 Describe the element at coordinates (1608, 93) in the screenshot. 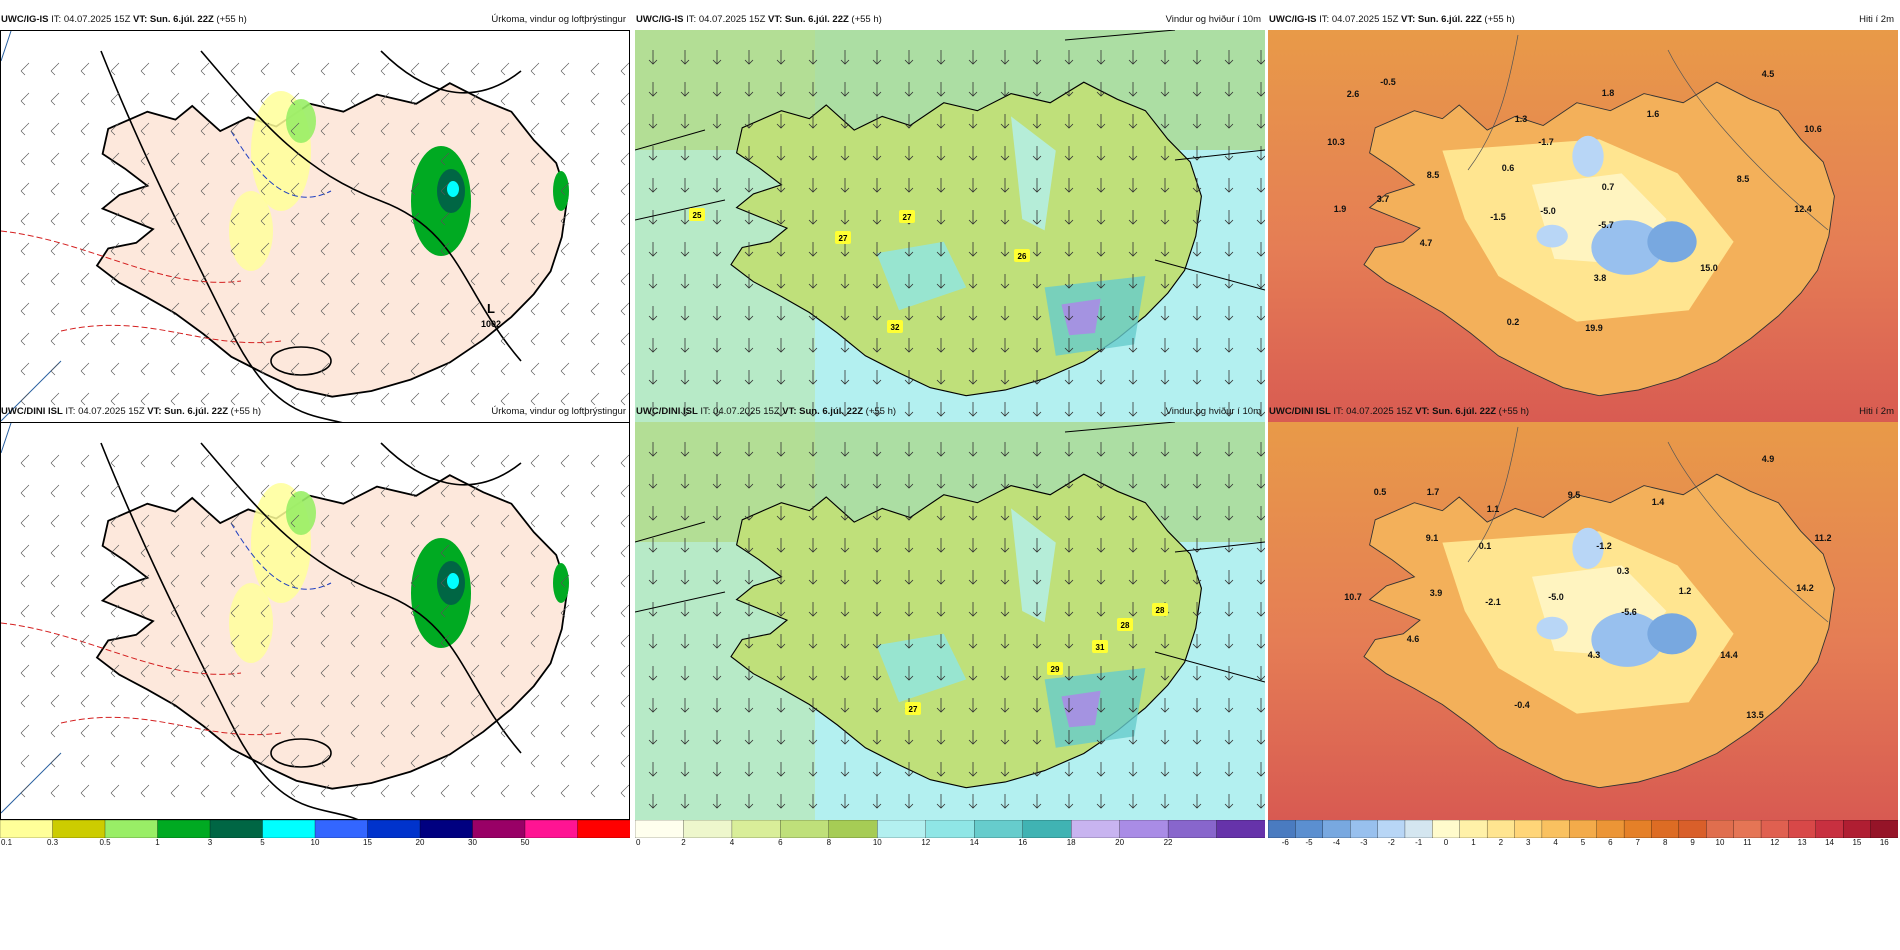

I see `svg-text: 1.8` at that location.